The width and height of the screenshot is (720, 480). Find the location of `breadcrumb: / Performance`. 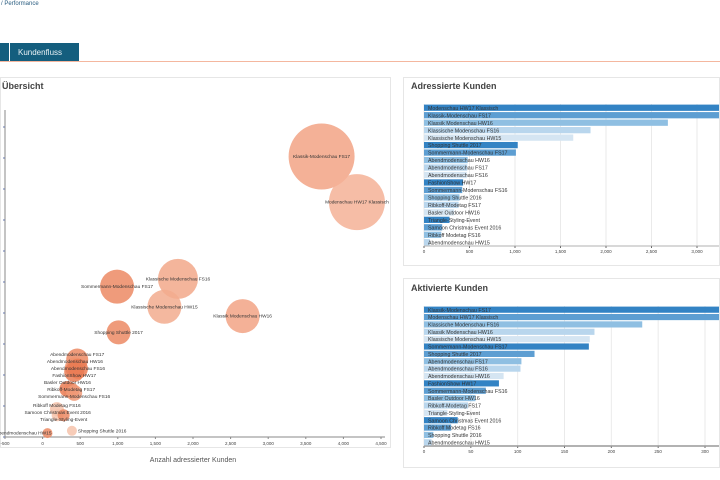

breadcrumb: / Performance is located at coordinates (20, 4).